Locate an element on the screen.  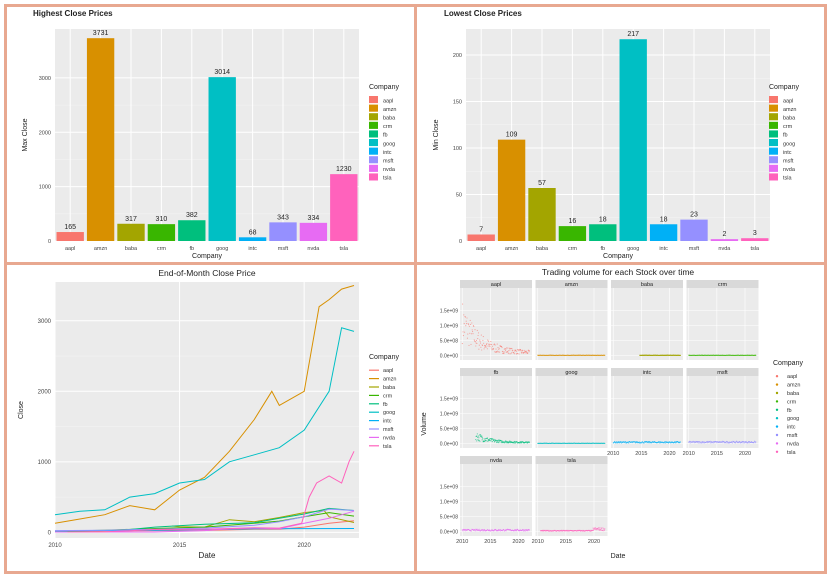
facet-strip-tsla is located at coordinates (571, 460).